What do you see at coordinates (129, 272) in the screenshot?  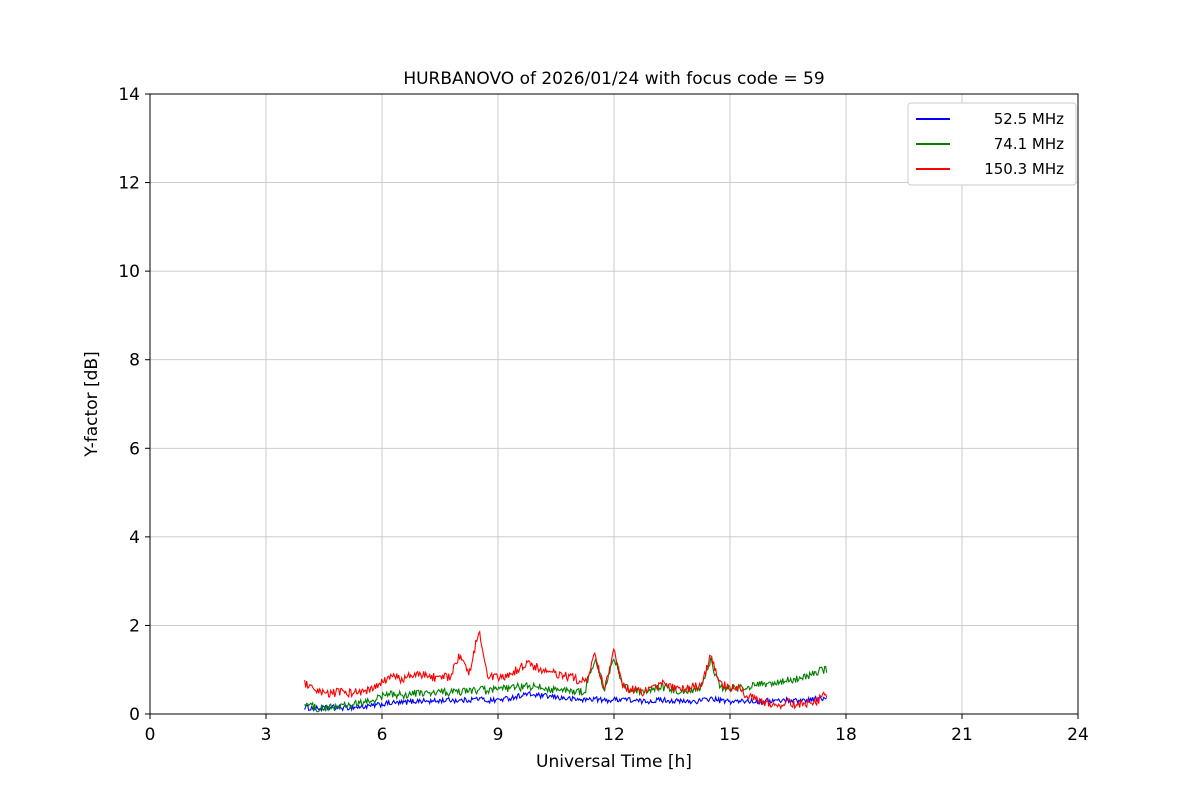 I see `y-tick-label: 10` at bounding box center [129, 272].